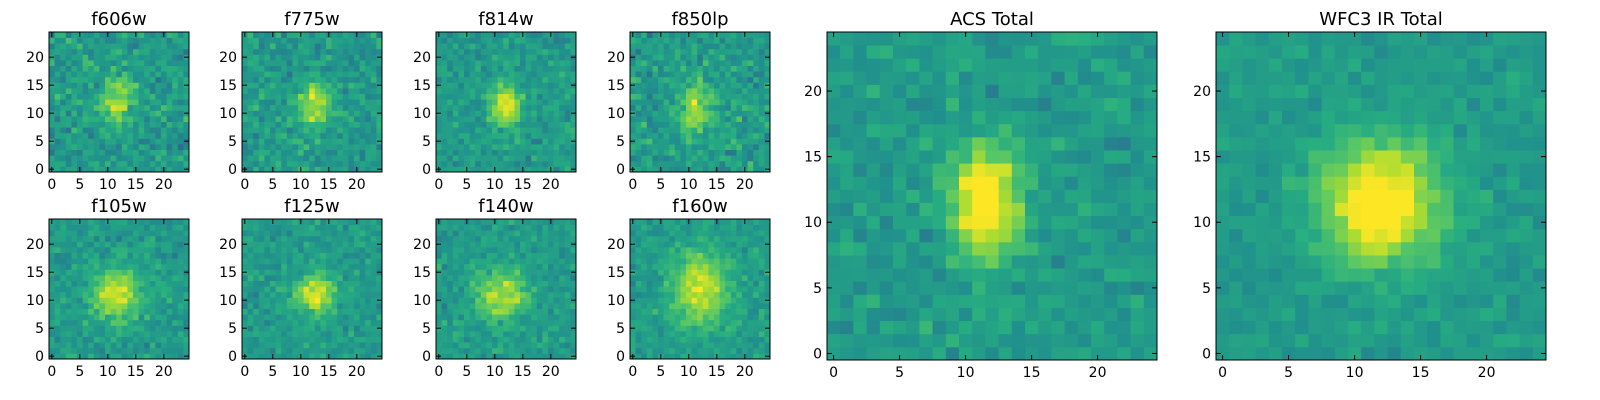  I want to click on y-tick-label: 20, so click(35, 245).